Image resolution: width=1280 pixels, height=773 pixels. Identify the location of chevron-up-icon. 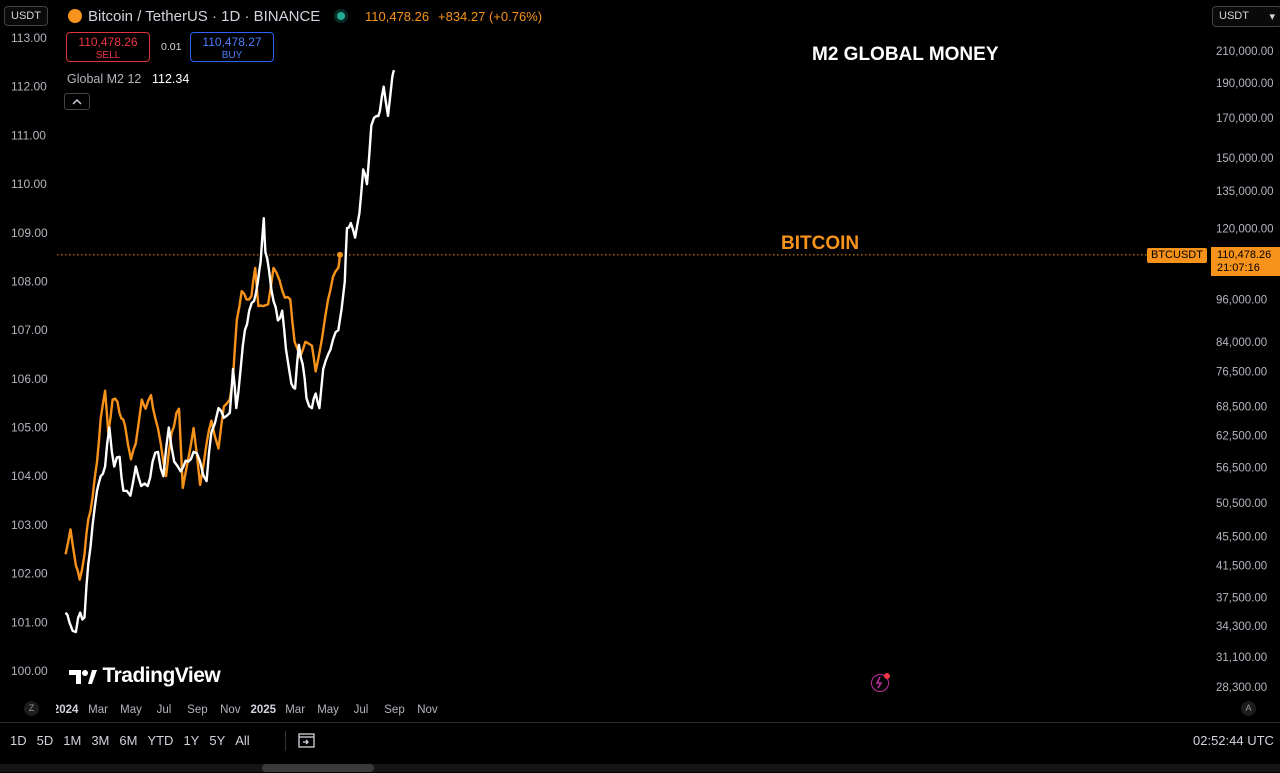
(77, 102).